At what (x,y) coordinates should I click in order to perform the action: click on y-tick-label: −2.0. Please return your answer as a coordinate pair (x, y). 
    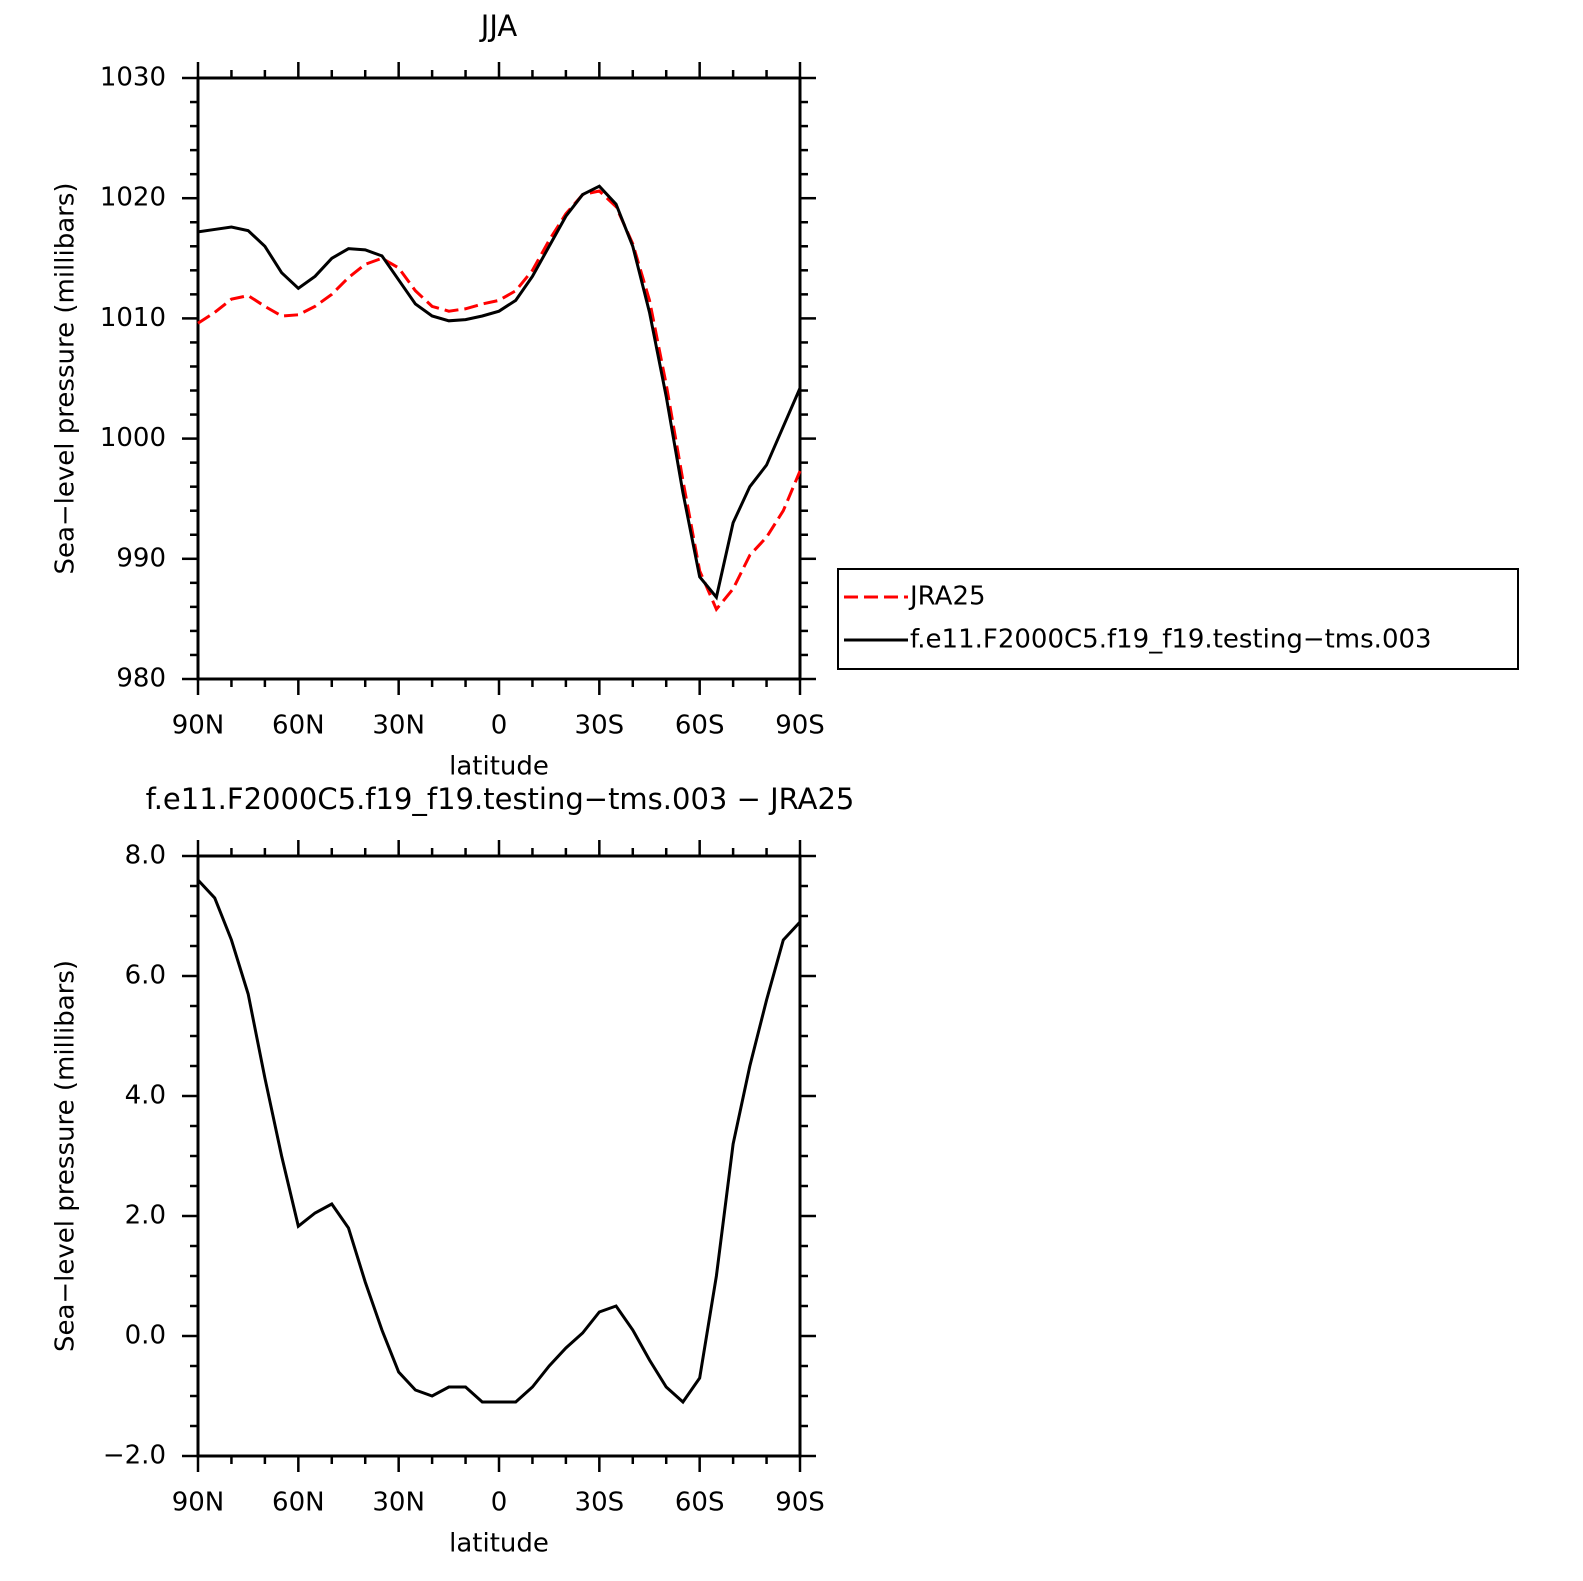
    Looking at the image, I should click on (134, 1456).